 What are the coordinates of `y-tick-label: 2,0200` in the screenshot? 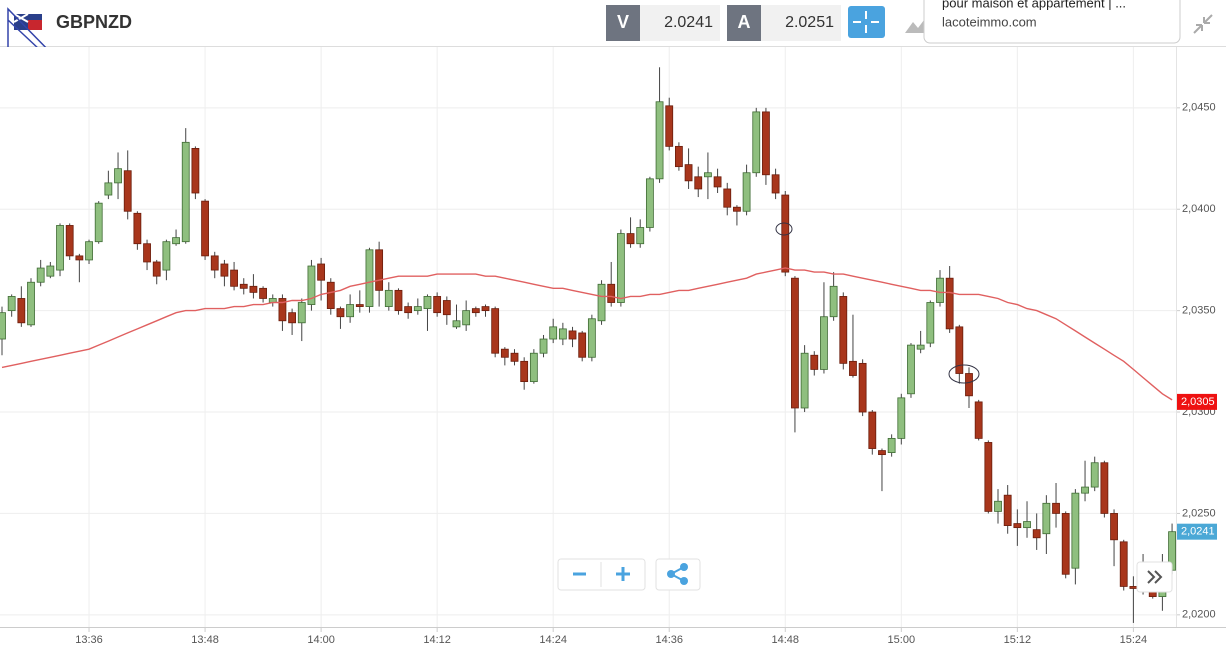 It's located at (1199, 615).